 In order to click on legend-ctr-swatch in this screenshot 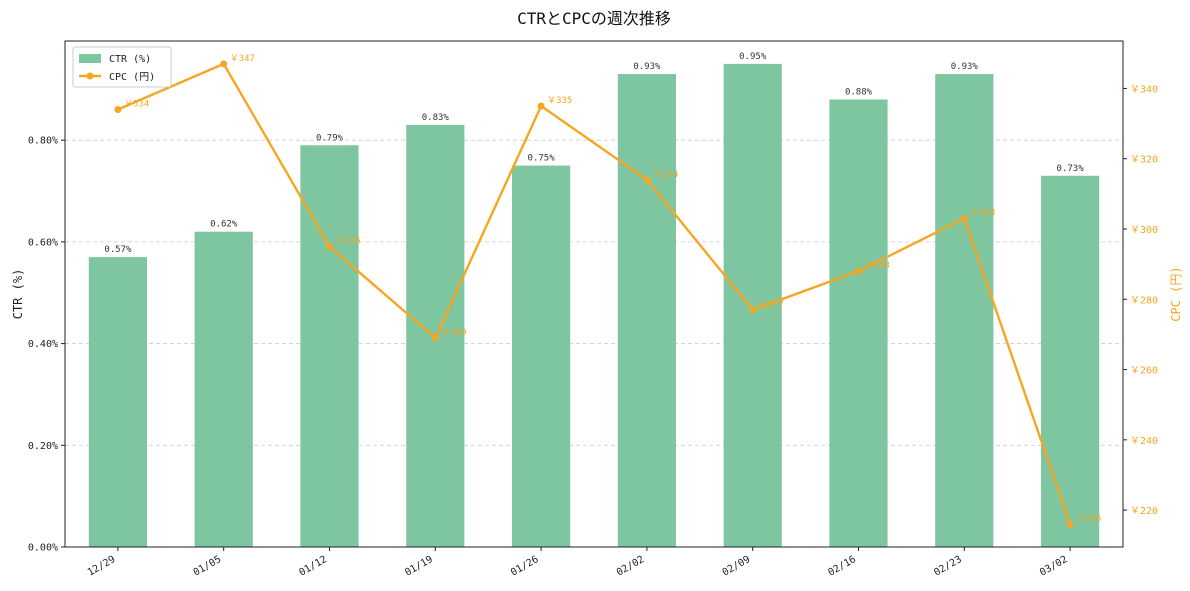, I will do `click(90, 58)`.